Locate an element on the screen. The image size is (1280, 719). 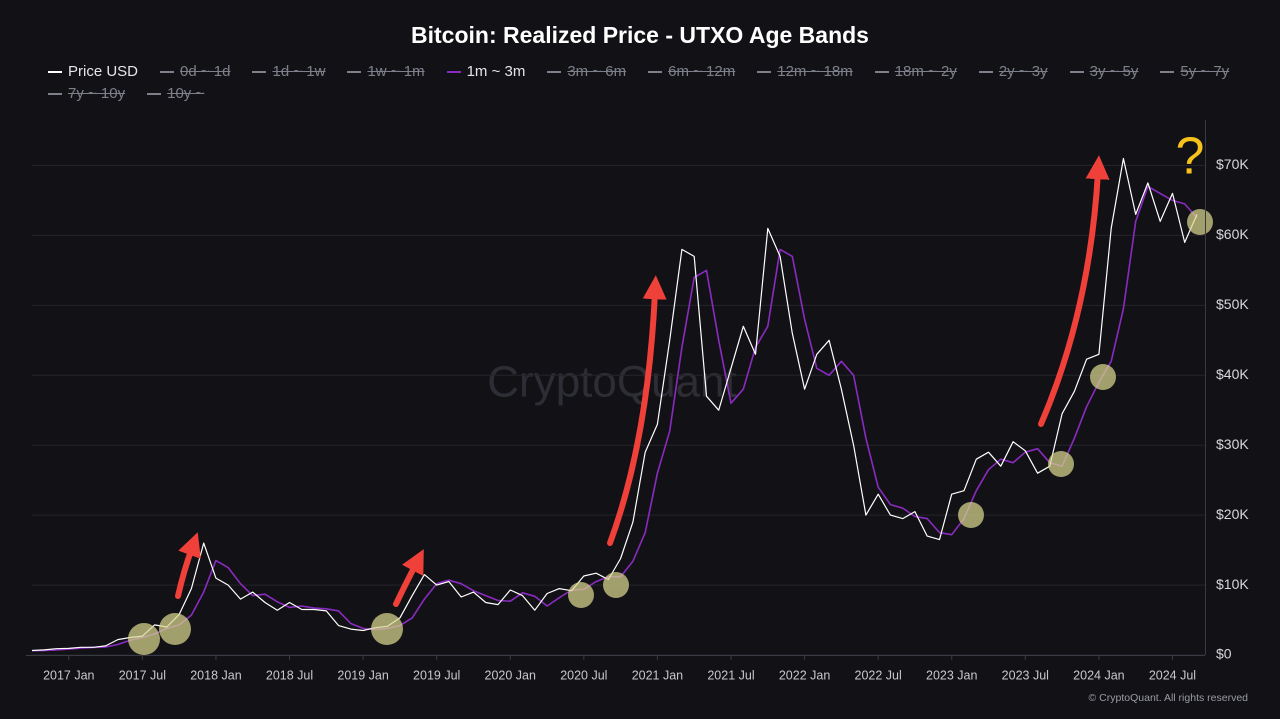
legend-label: 18m ~ 2y is located at coordinates (925, 71).